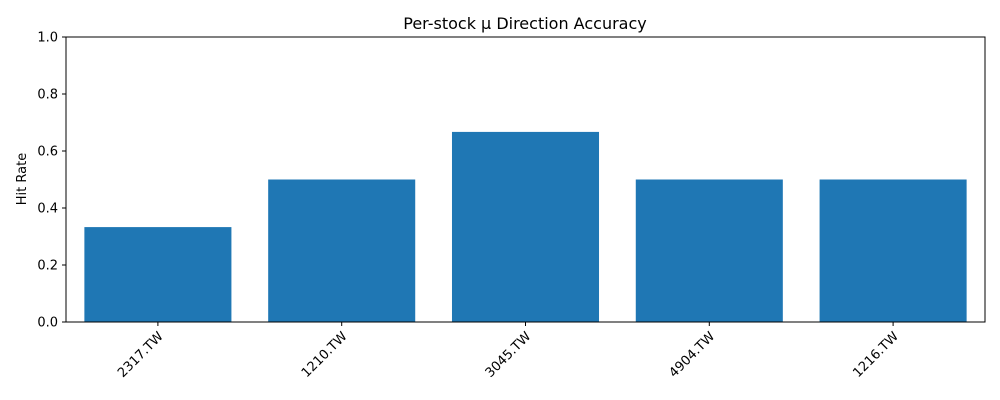 The height and width of the screenshot is (400, 1000). Describe the element at coordinates (47, 95) in the screenshot. I see `y-tick-label: 0.8` at that location.